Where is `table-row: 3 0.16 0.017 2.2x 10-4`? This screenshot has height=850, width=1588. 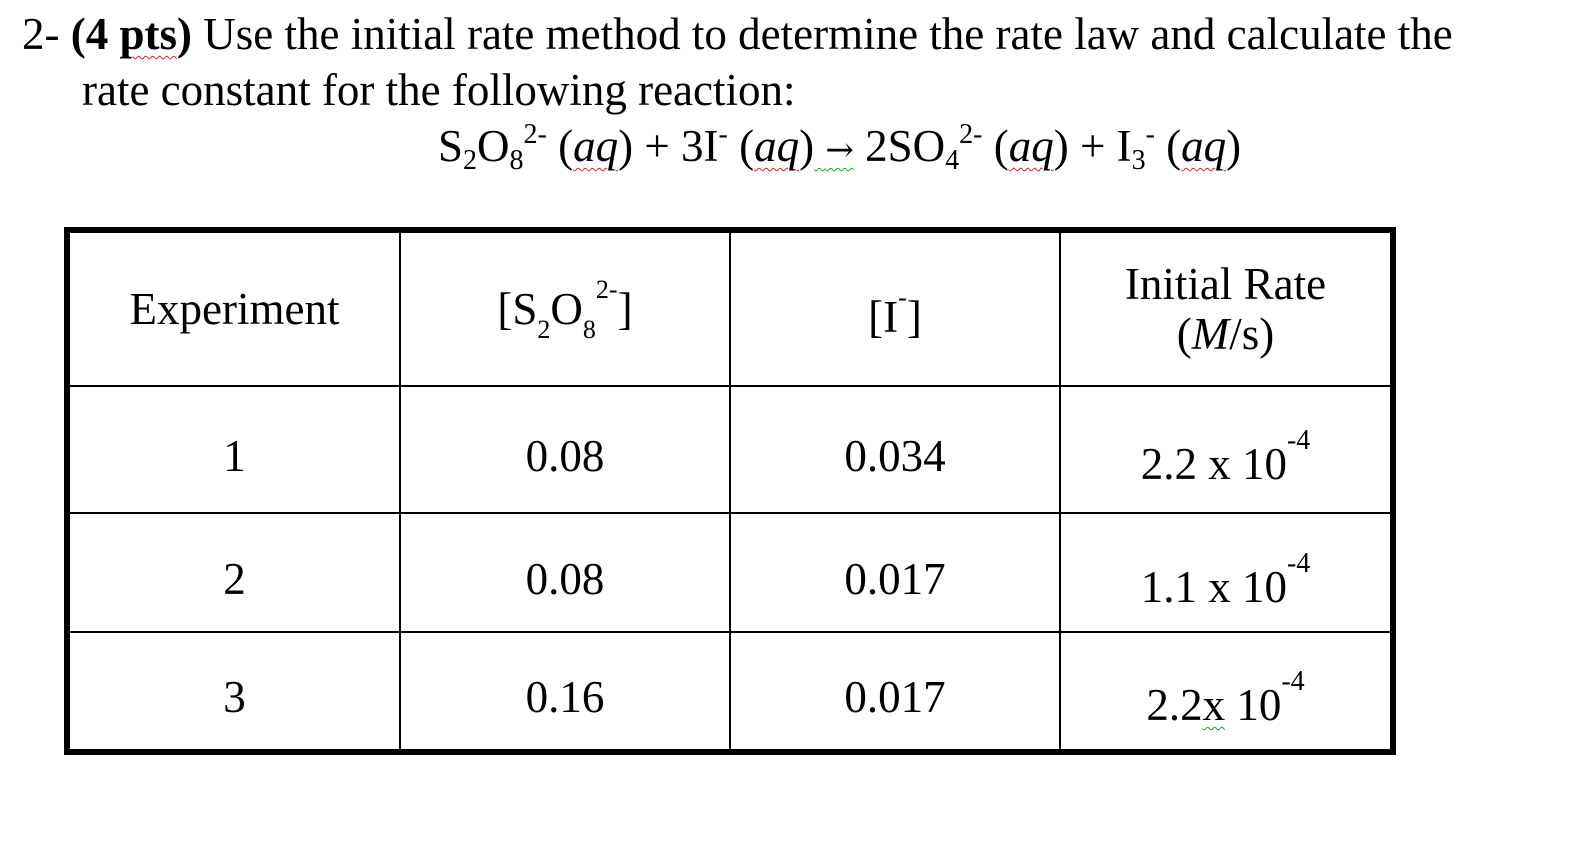
table-row: 3 0.16 0.017 2.2x 10-4 is located at coordinates (730, 690).